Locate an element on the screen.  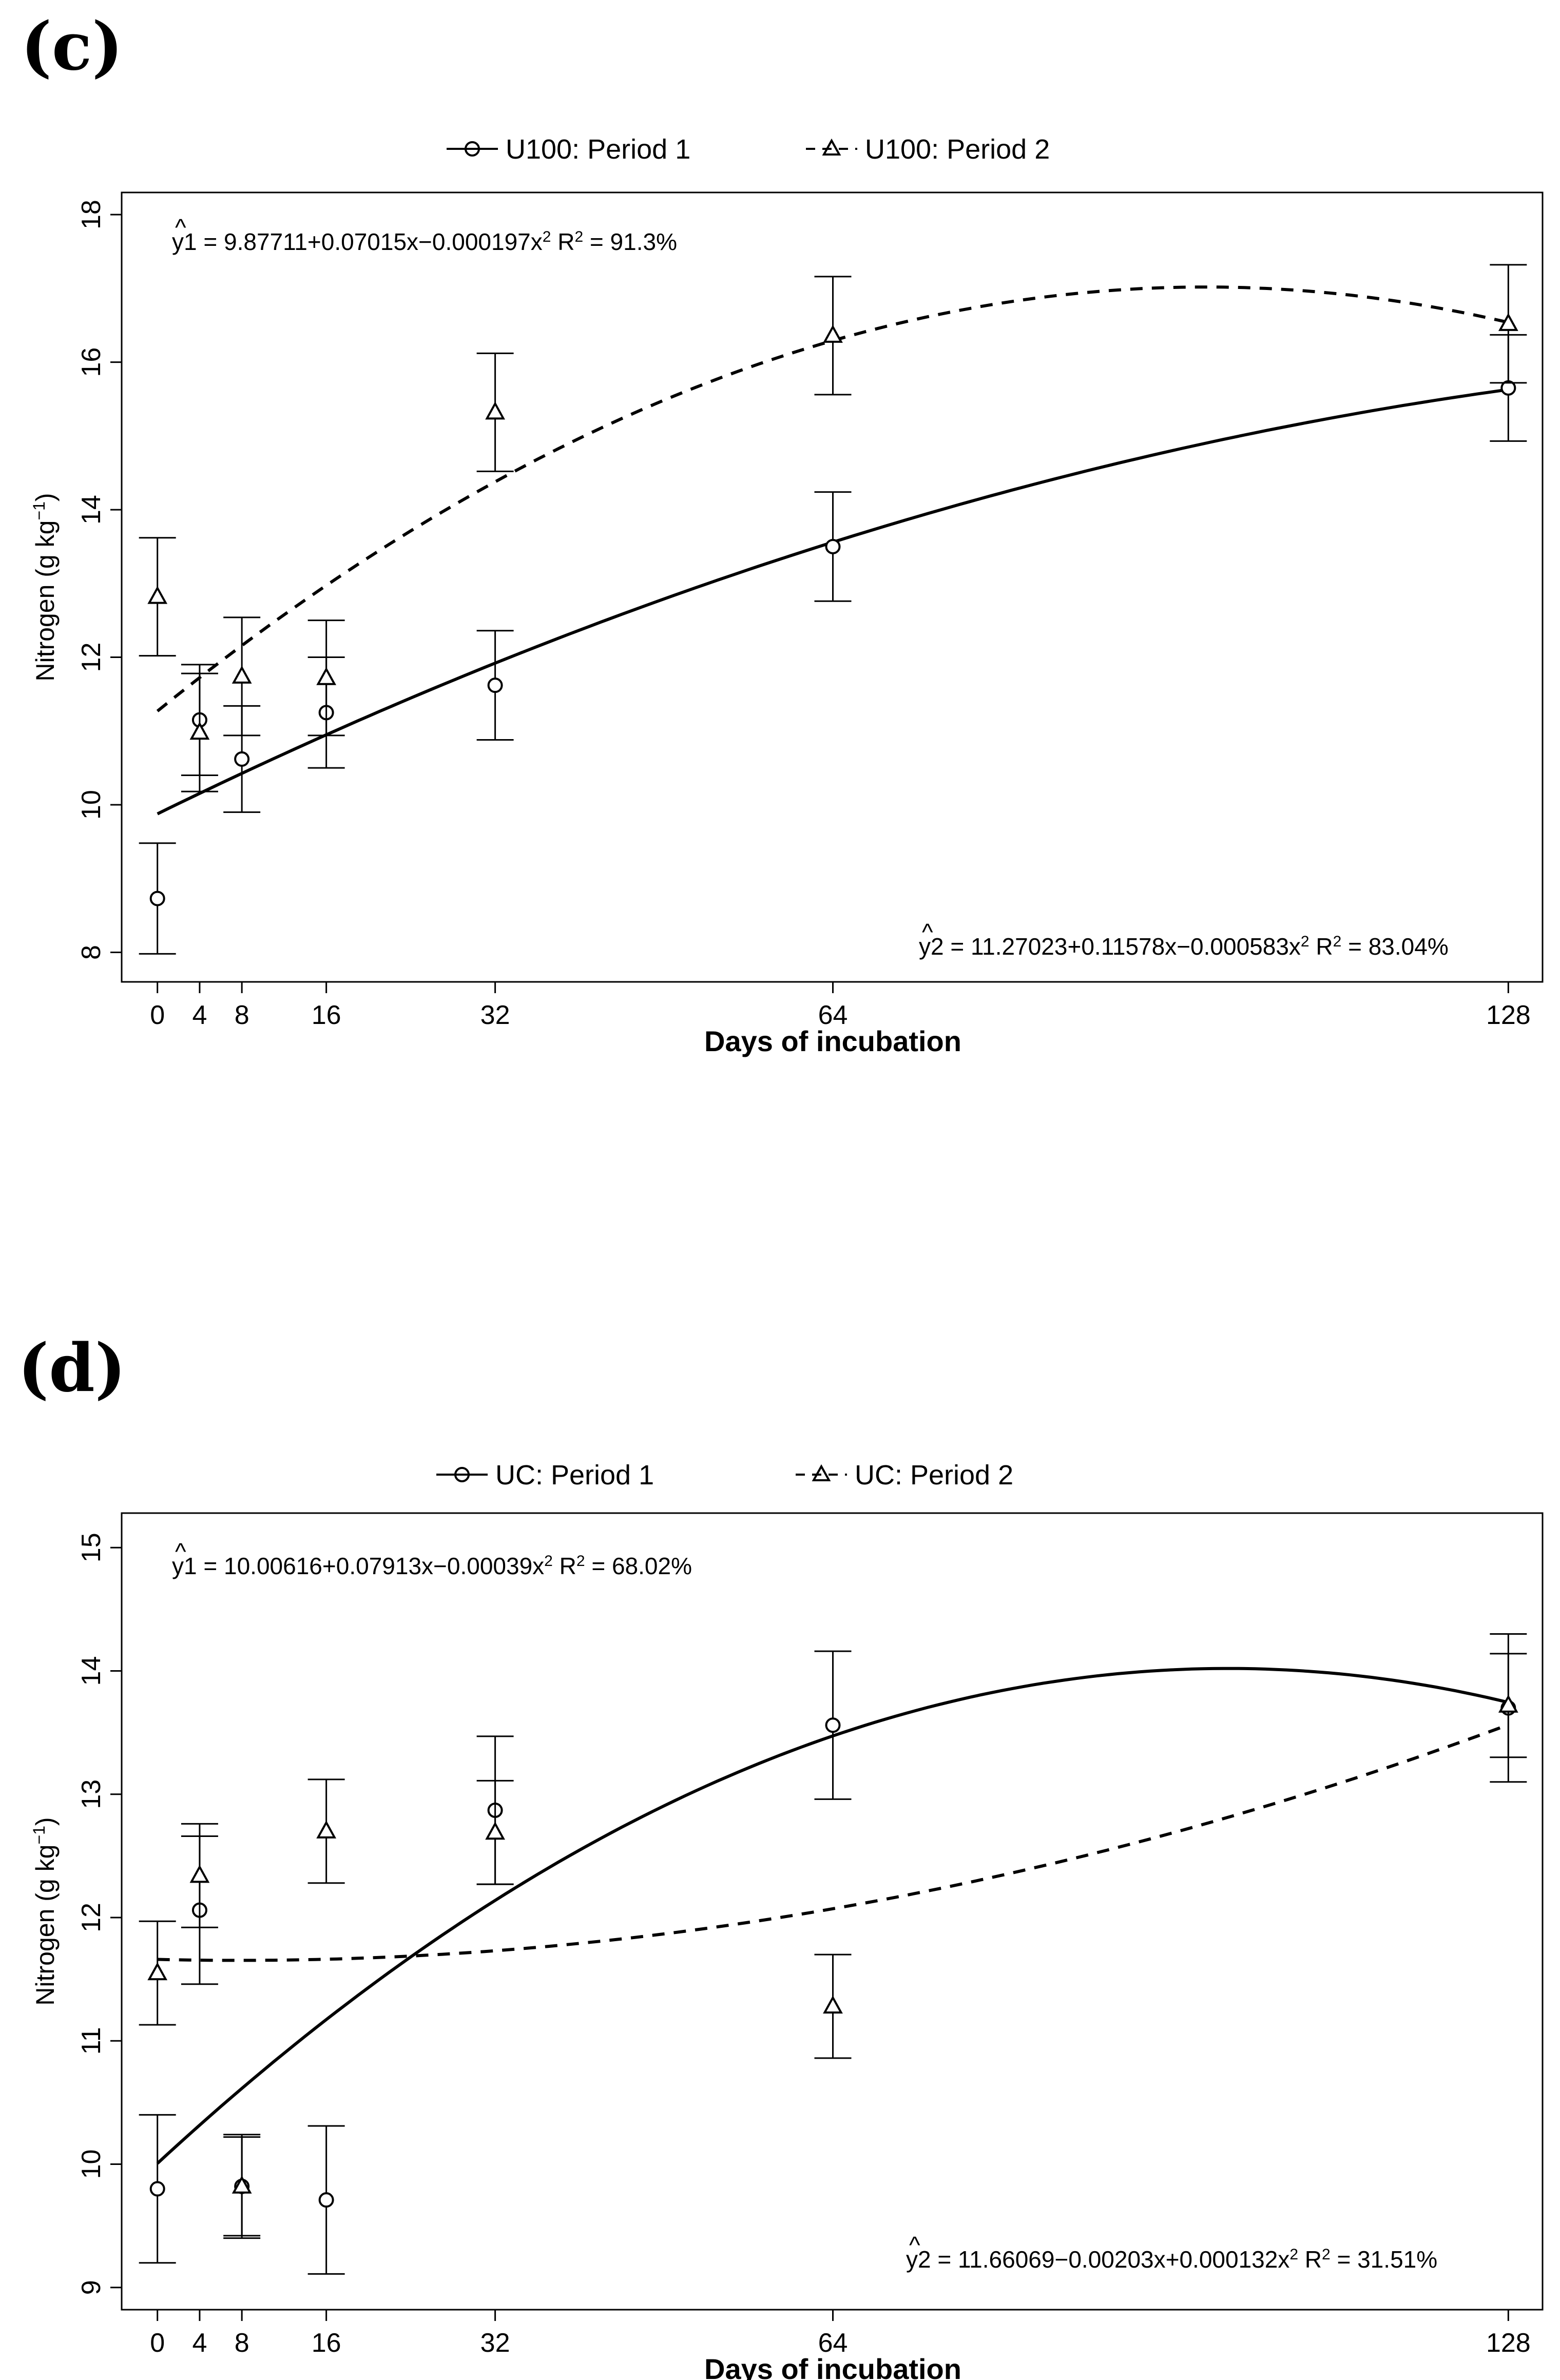
y-tick-label: 9 is located at coordinates (91, 2287).